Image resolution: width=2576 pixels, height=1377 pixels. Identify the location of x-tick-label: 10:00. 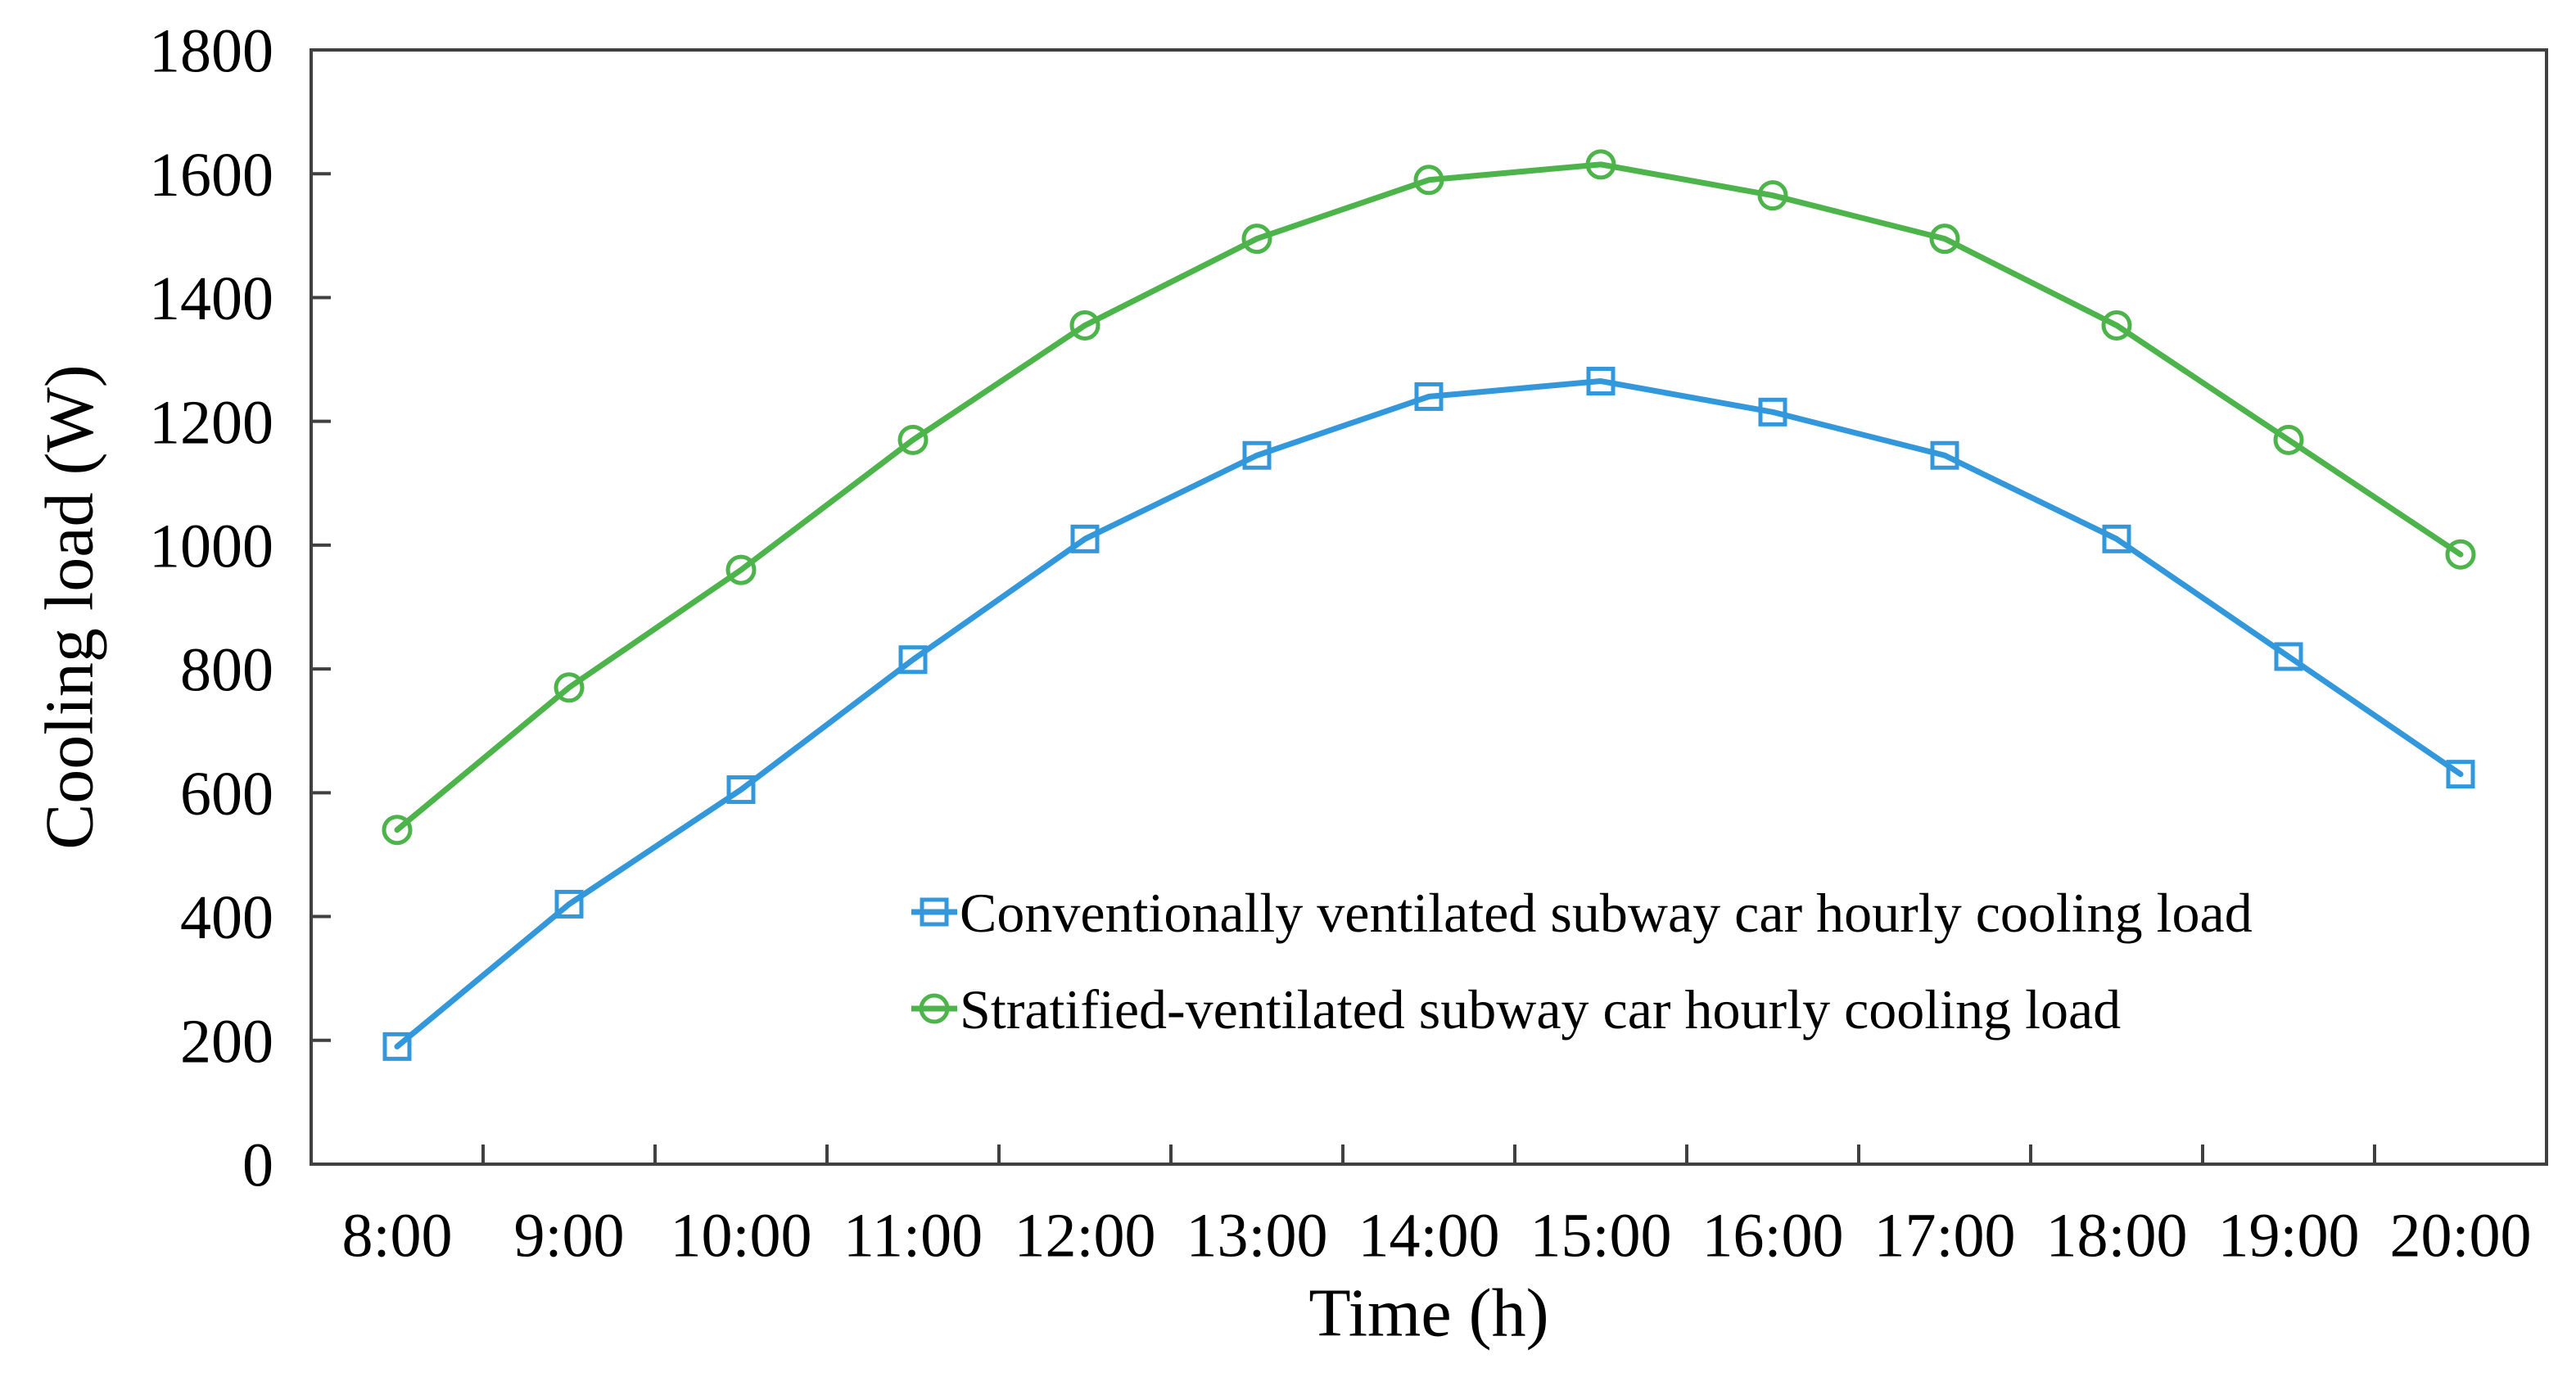
(740, 1236).